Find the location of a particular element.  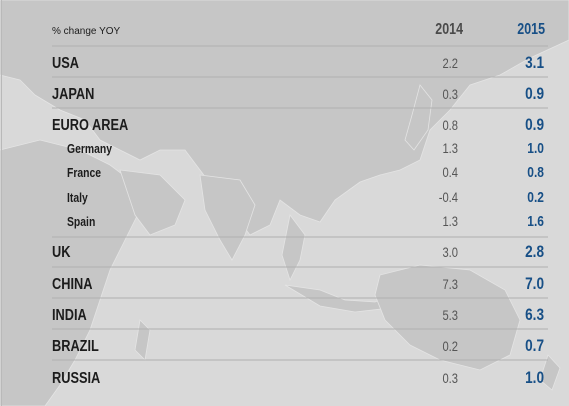

value-2014: 3.0 is located at coordinates (450, 252).